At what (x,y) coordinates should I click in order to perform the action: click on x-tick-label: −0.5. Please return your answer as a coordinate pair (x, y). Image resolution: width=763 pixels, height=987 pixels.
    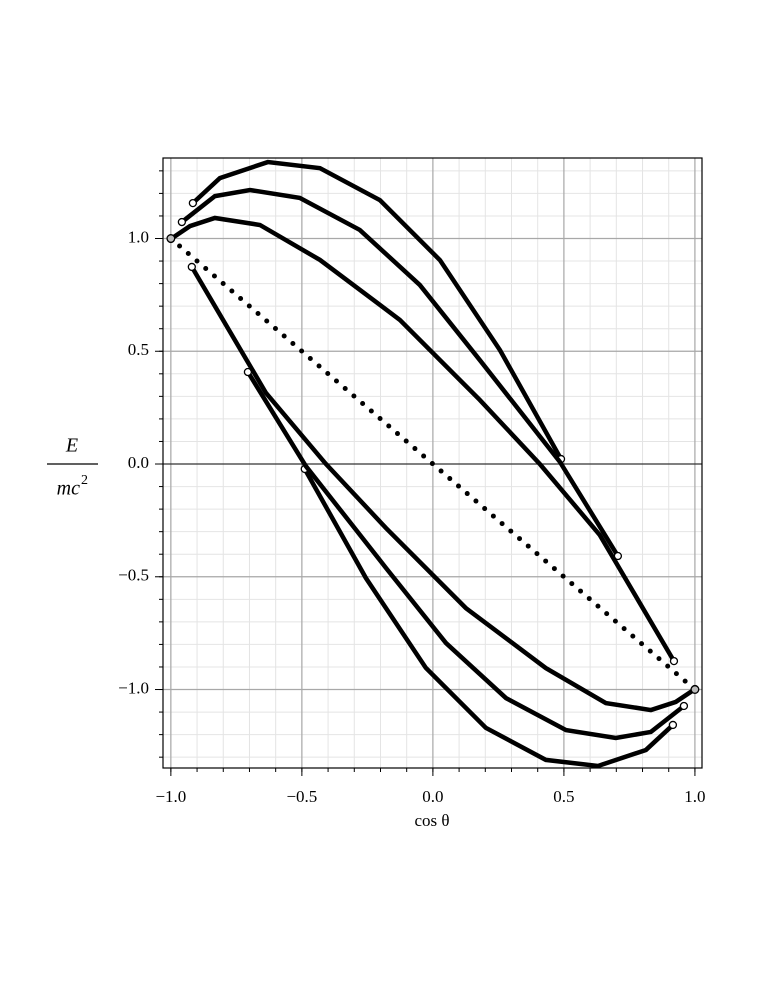
    Looking at the image, I should click on (301, 796).